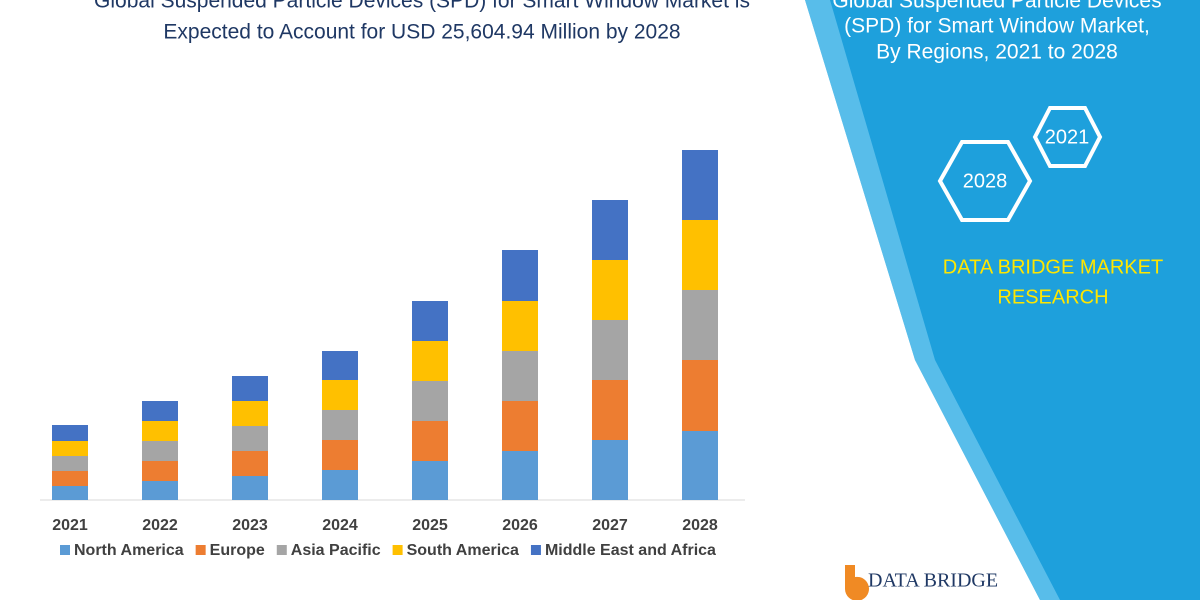 The width and height of the screenshot is (1200, 600). I want to click on panel-title: (SPD) for Smart Window Market,, so click(997, 26).